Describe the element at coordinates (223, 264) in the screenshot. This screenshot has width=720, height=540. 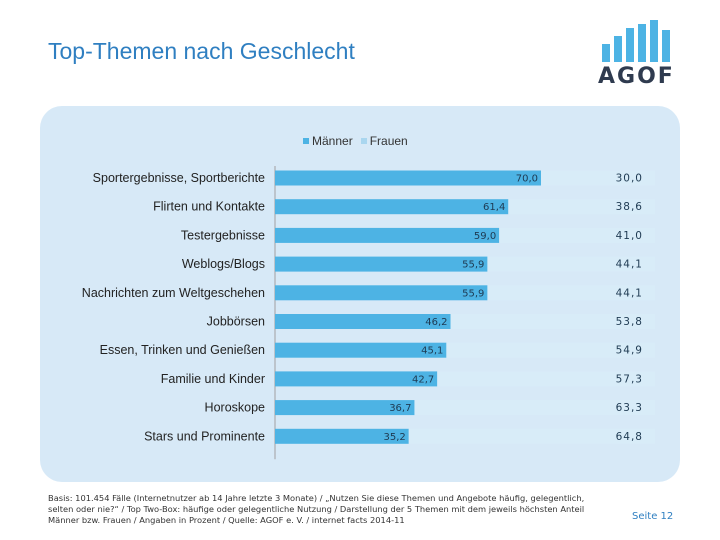
I see `category-label: Weblogs/Blogs` at that location.